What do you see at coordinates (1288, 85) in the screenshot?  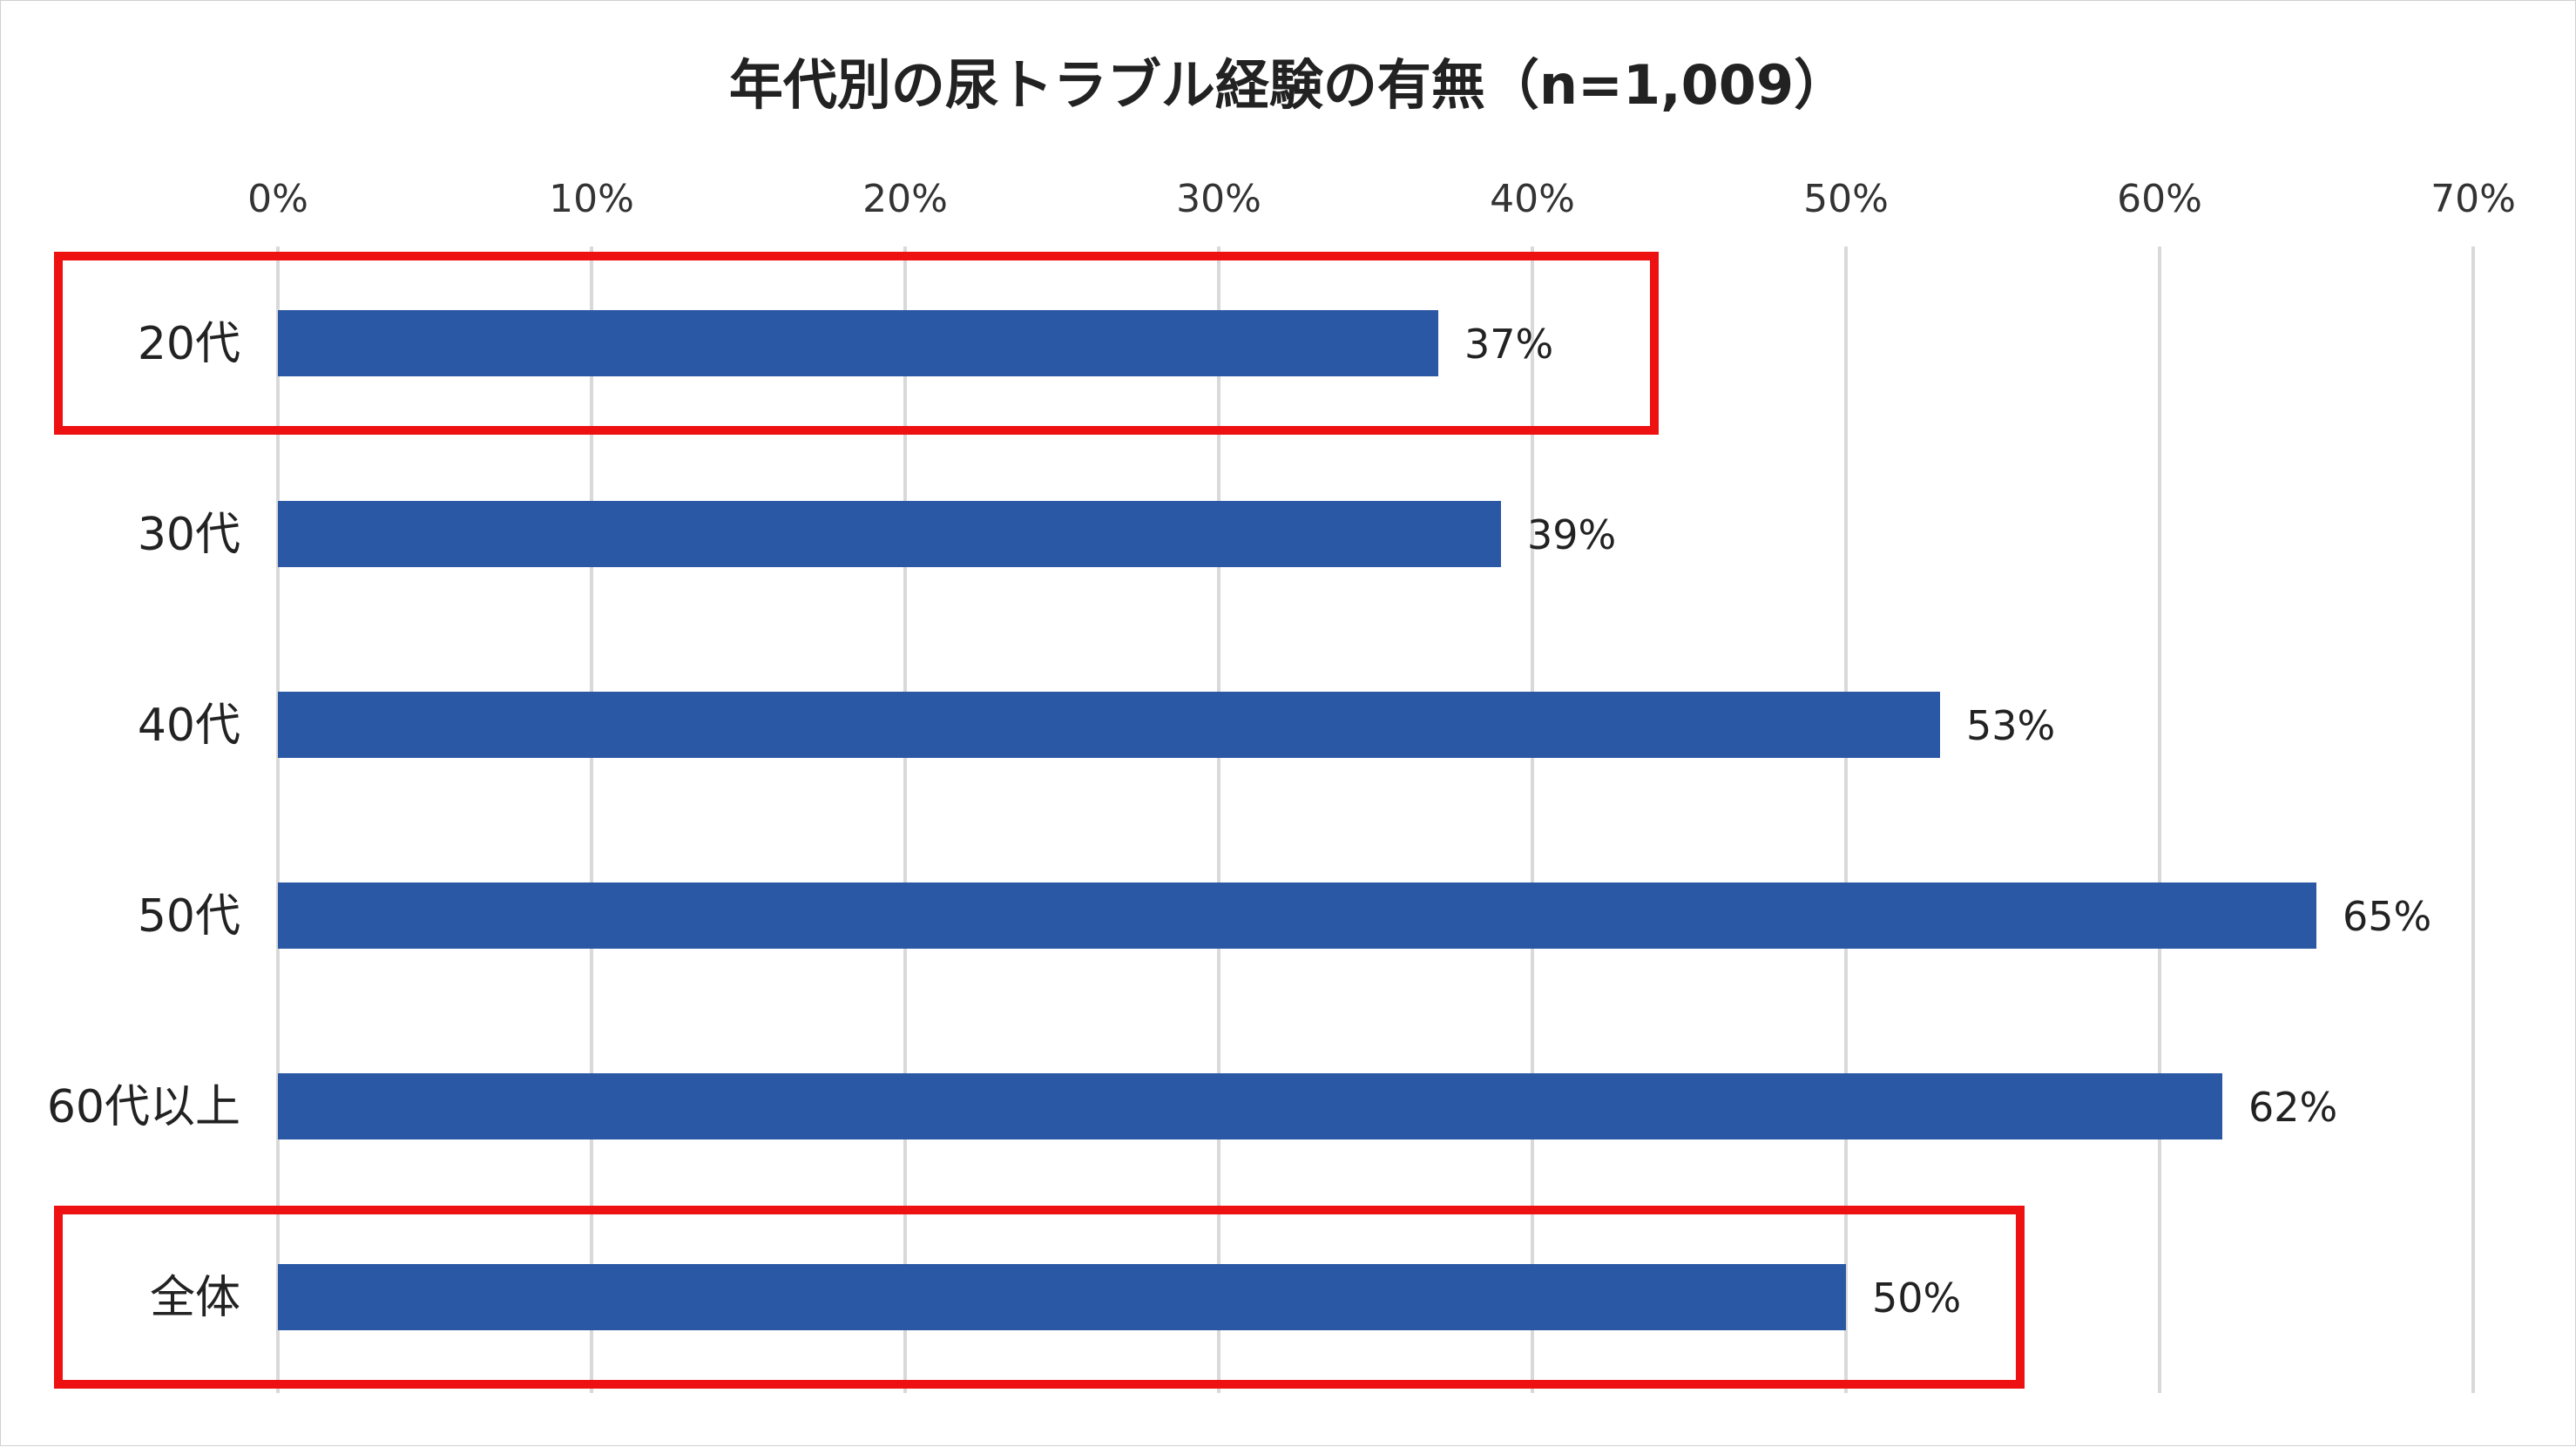 I see `chart-title: 年代別の尿トラブル経験の有無（n=1,009）` at bounding box center [1288, 85].